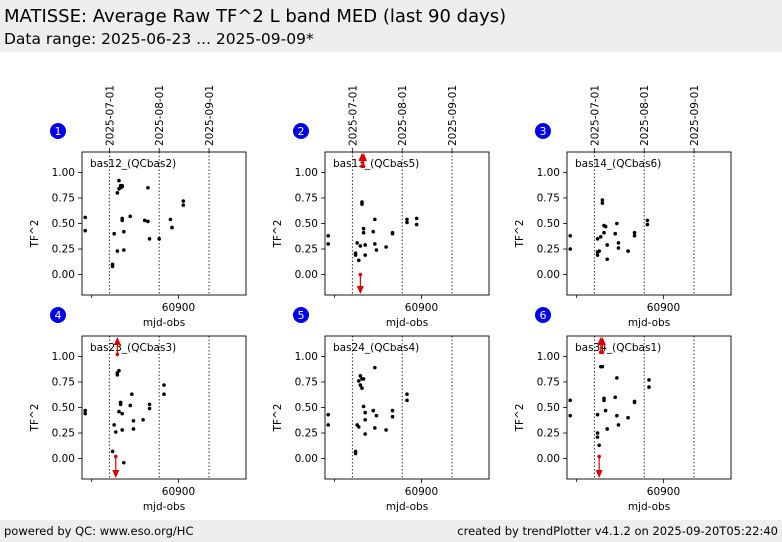 This screenshot has width=782, height=542. I want to click on outlier-arrowhead-up, so click(364, 157).